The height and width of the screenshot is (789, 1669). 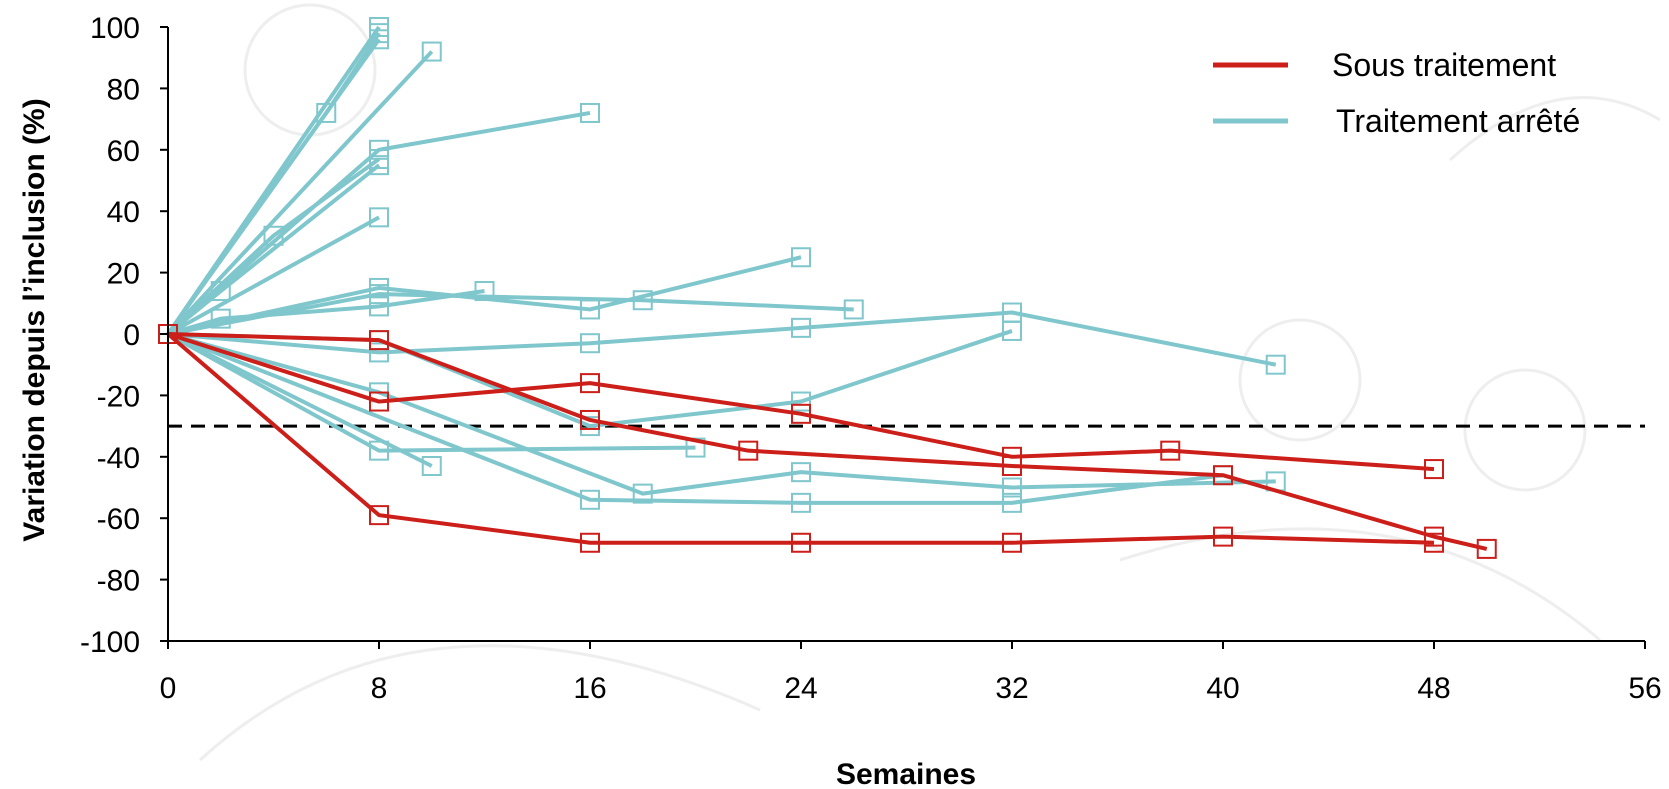 I want to click on x-tick-label: 32, so click(x=1011, y=688).